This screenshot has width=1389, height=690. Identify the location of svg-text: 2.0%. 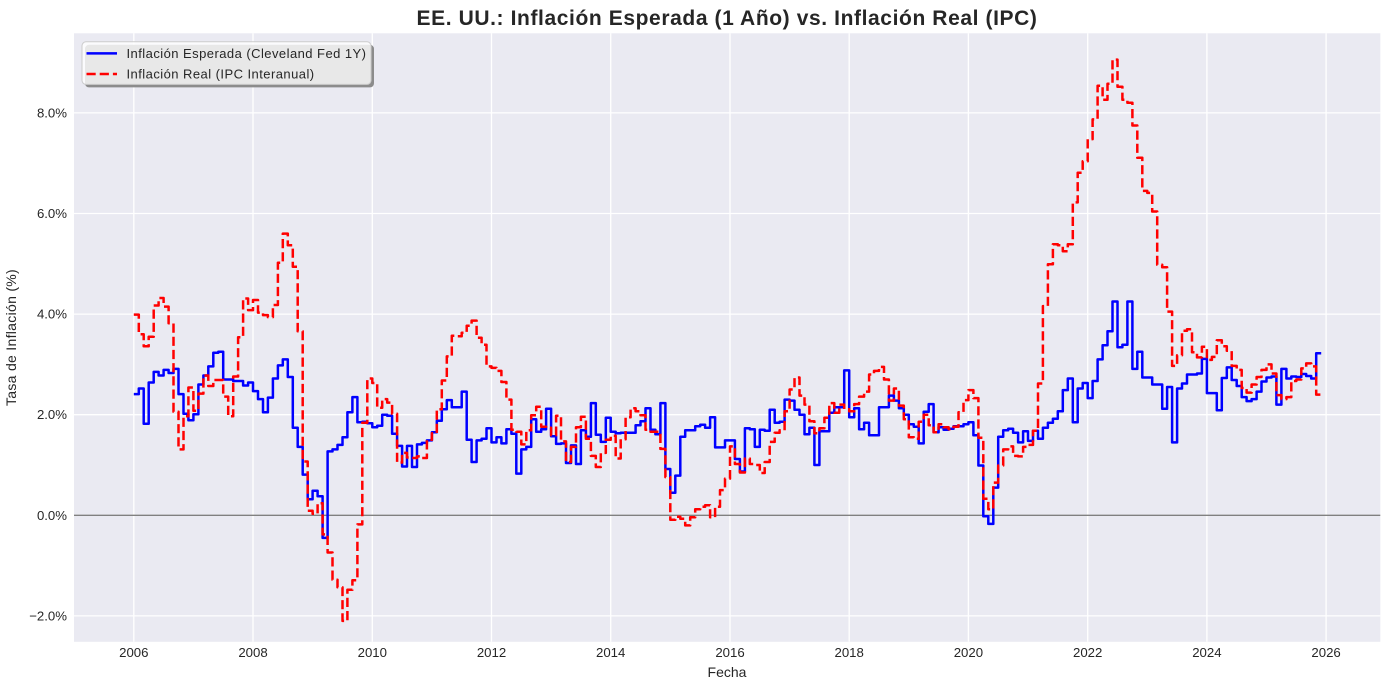
(52, 414).